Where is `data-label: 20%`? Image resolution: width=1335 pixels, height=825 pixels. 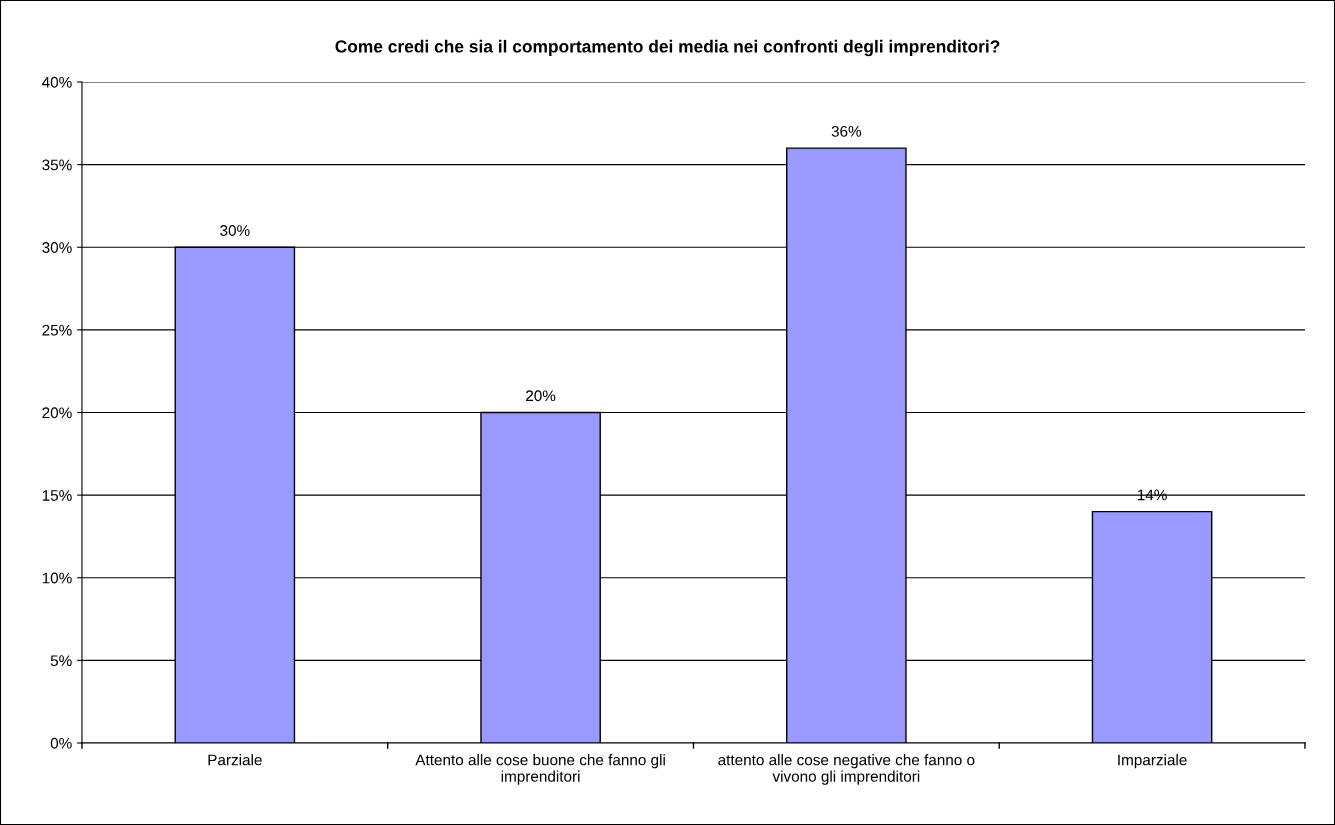
data-label: 20% is located at coordinates (541, 396).